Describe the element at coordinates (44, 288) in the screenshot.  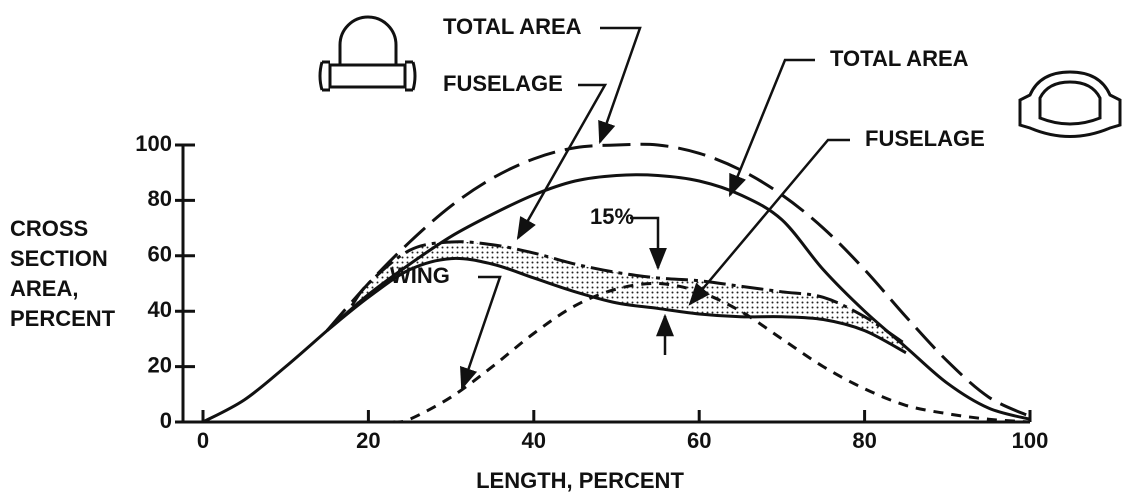
I see `y-axis-label: AREA,` at that location.